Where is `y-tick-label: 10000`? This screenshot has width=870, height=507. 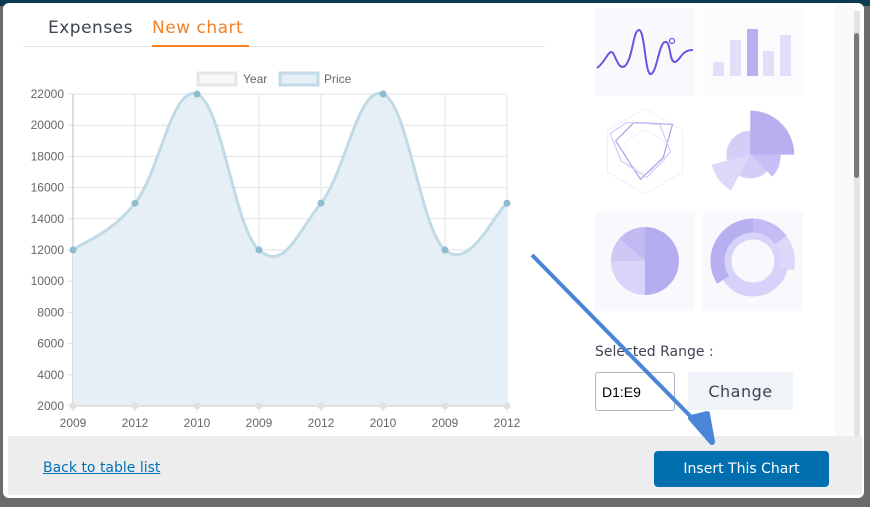 y-tick-label: 10000 is located at coordinates (48, 281).